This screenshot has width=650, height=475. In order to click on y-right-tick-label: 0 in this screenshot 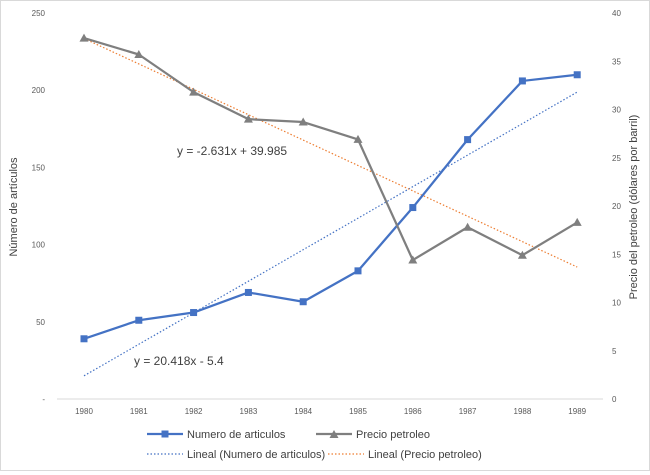, I will do `click(614, 399)`.